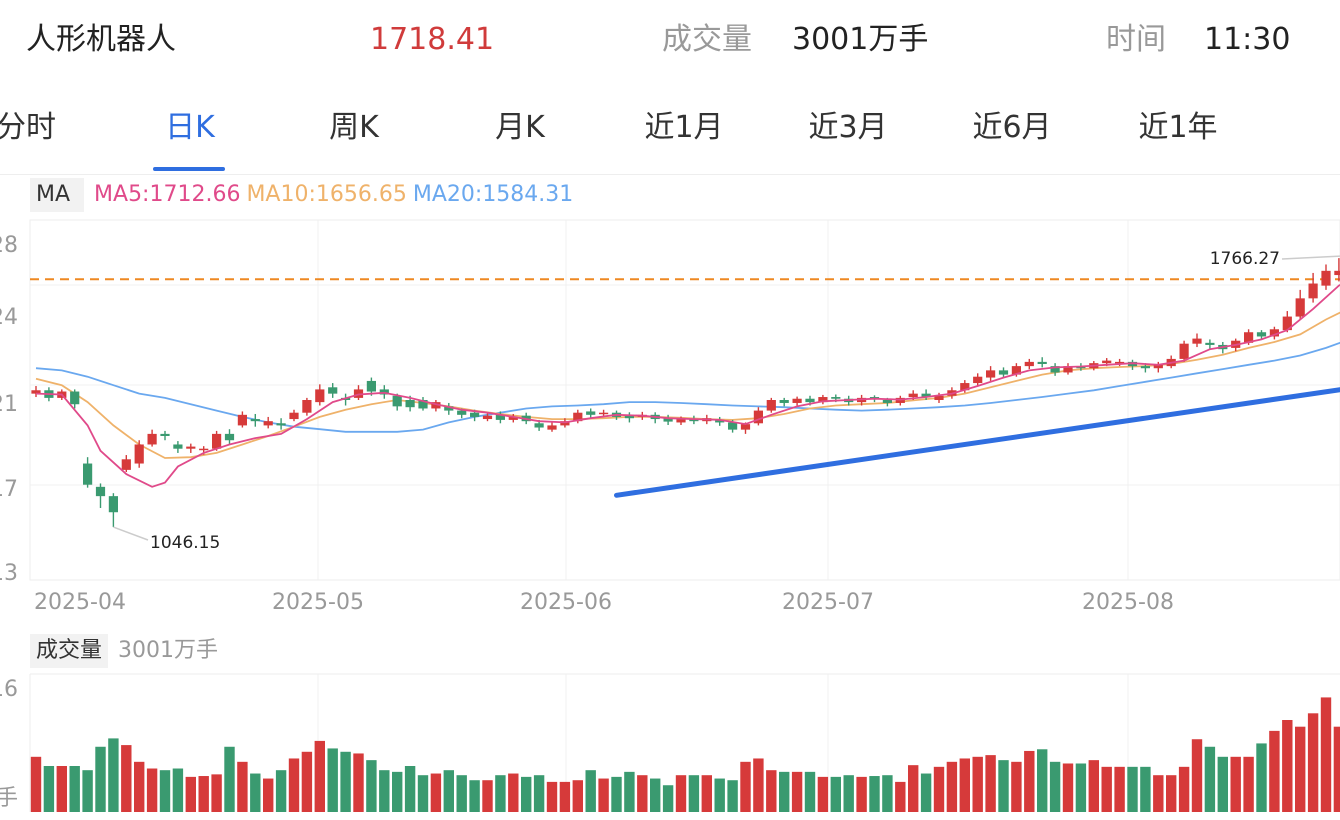 This screenshot has height=820, width=1340. What do you see at coordinates (566, 602) in the screenshot?
I see `x-tick-label: 2025-06` at bounding box center [566, 602].